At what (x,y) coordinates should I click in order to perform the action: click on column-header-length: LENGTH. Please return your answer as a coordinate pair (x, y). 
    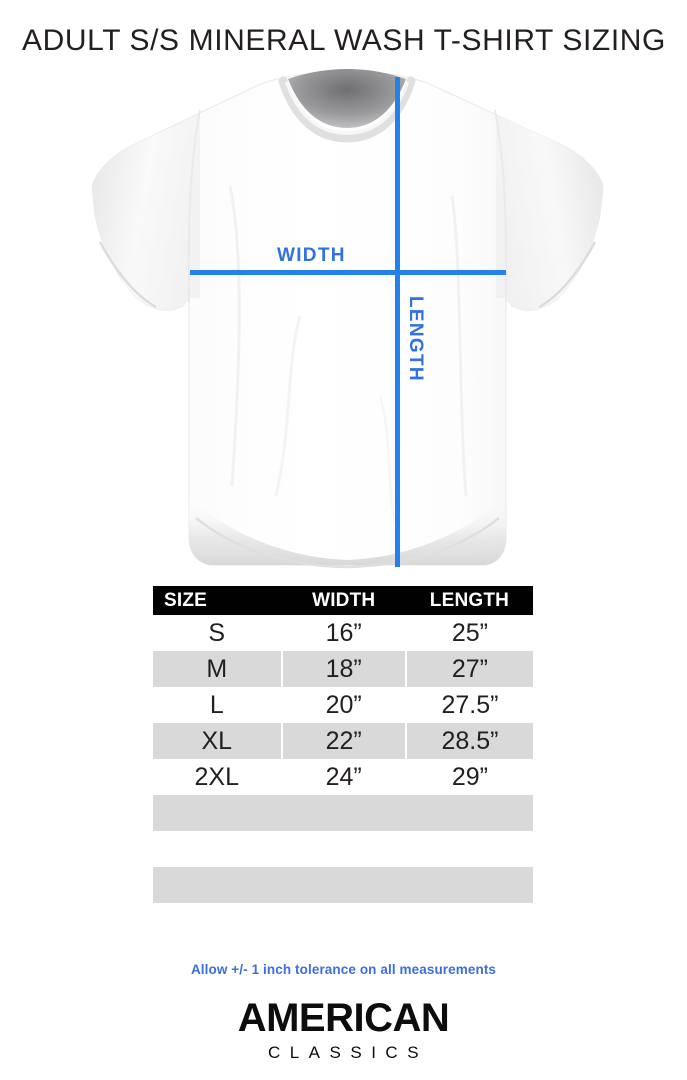
    Looking at the image, I should click on (469, 600).